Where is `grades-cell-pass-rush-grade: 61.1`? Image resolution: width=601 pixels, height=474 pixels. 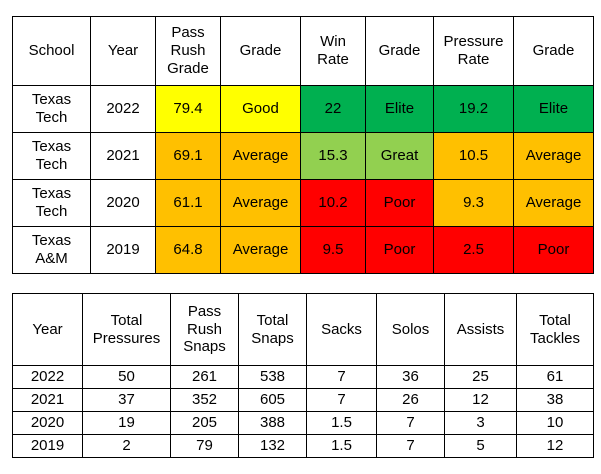 grades-cell-pass-rush-grade: 61.1 is located at coordinates (188, 203).